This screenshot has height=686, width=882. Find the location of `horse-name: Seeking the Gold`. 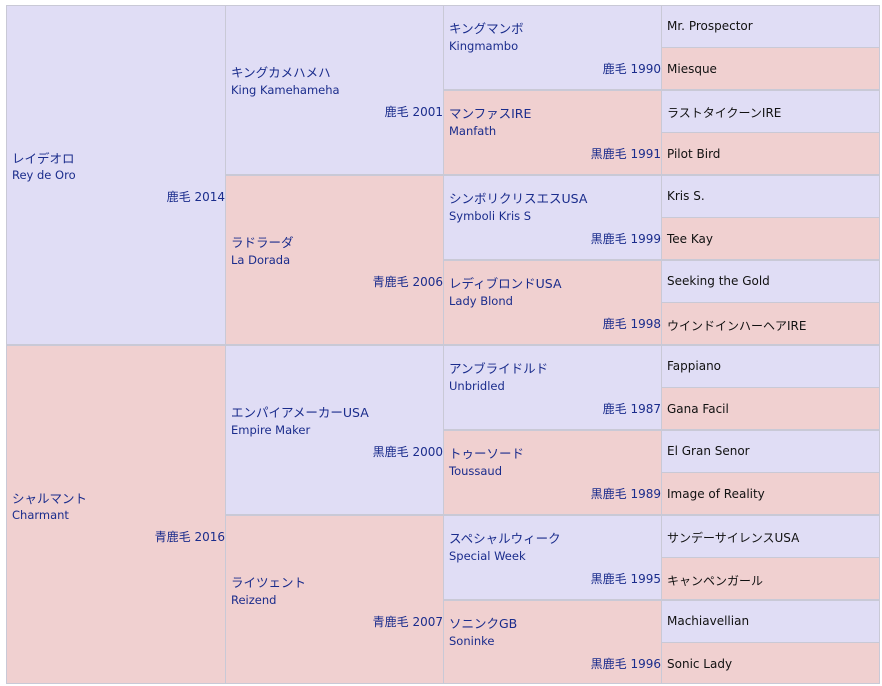

horse-name: Seeking the Gold is located at coordinates (718, 281).